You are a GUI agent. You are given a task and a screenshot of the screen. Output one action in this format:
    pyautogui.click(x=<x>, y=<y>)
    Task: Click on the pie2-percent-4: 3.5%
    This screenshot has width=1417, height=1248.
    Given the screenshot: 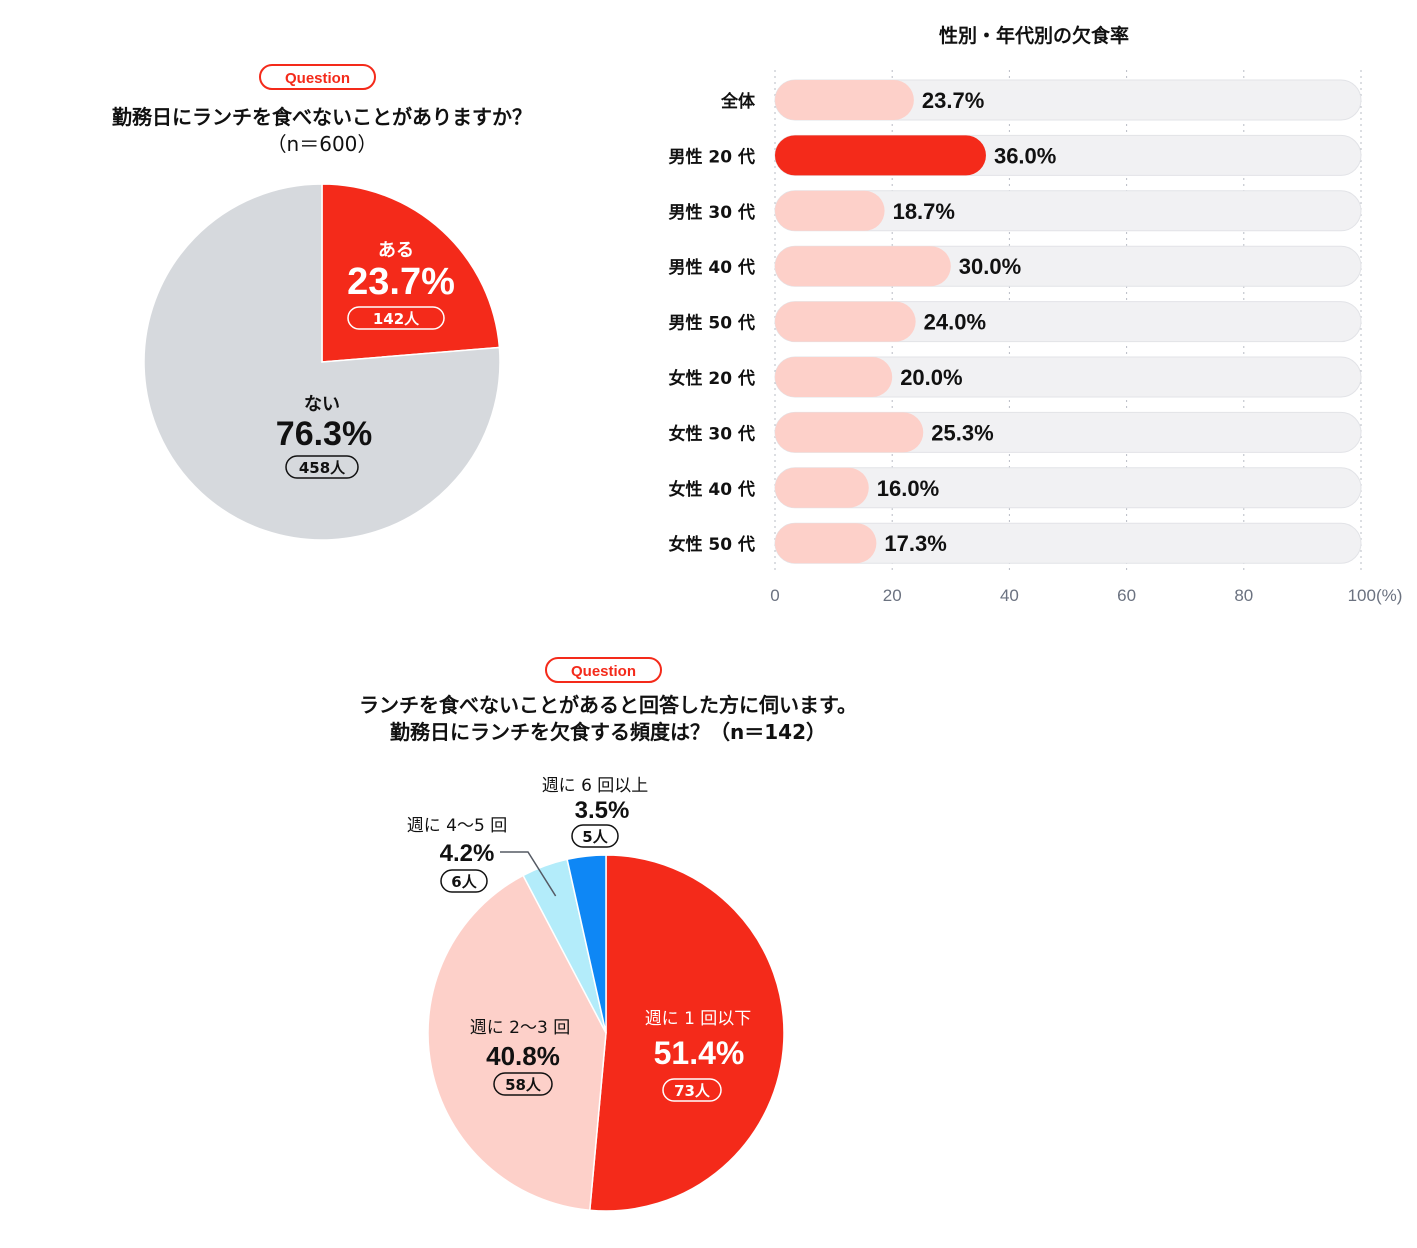 What is the action you would take?
    pyautogui.click(x=602, y=810)
    